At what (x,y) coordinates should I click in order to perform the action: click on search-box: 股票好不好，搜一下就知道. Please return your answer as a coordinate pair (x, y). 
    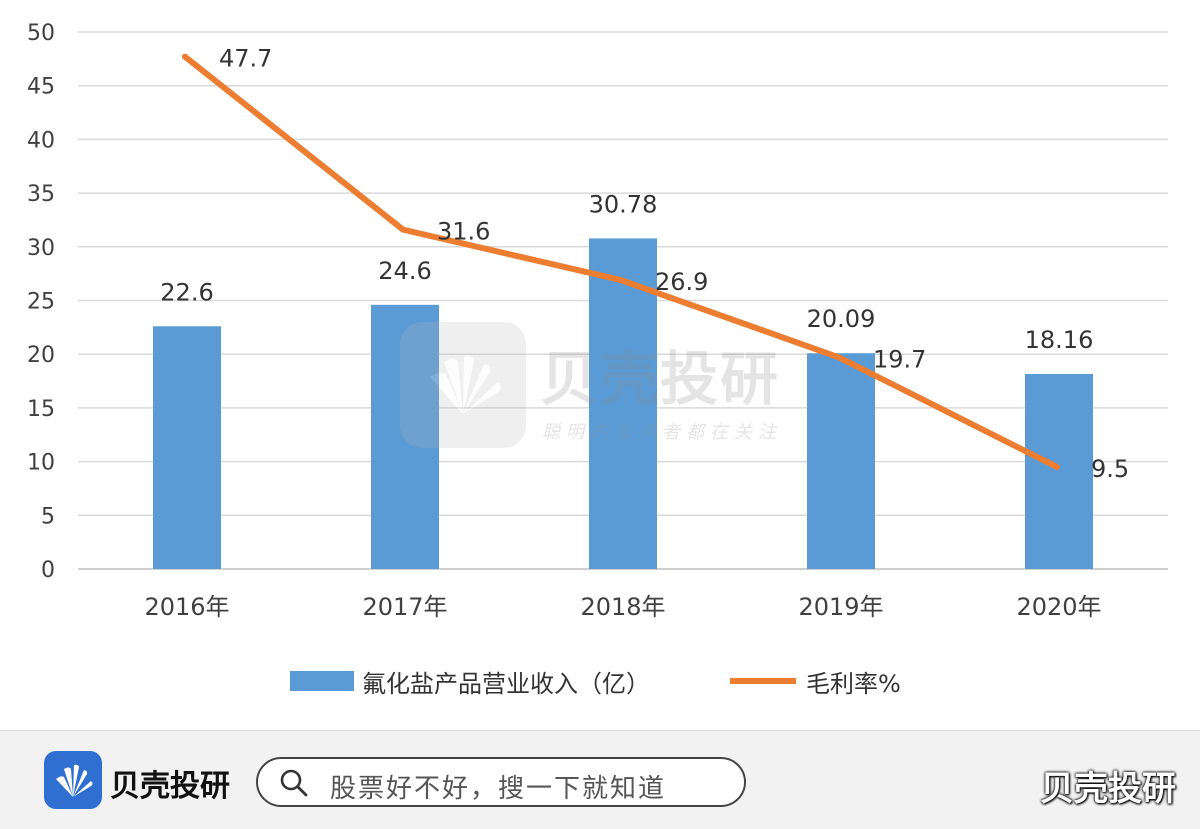
    Looking at the image, I should click on (501, 782).